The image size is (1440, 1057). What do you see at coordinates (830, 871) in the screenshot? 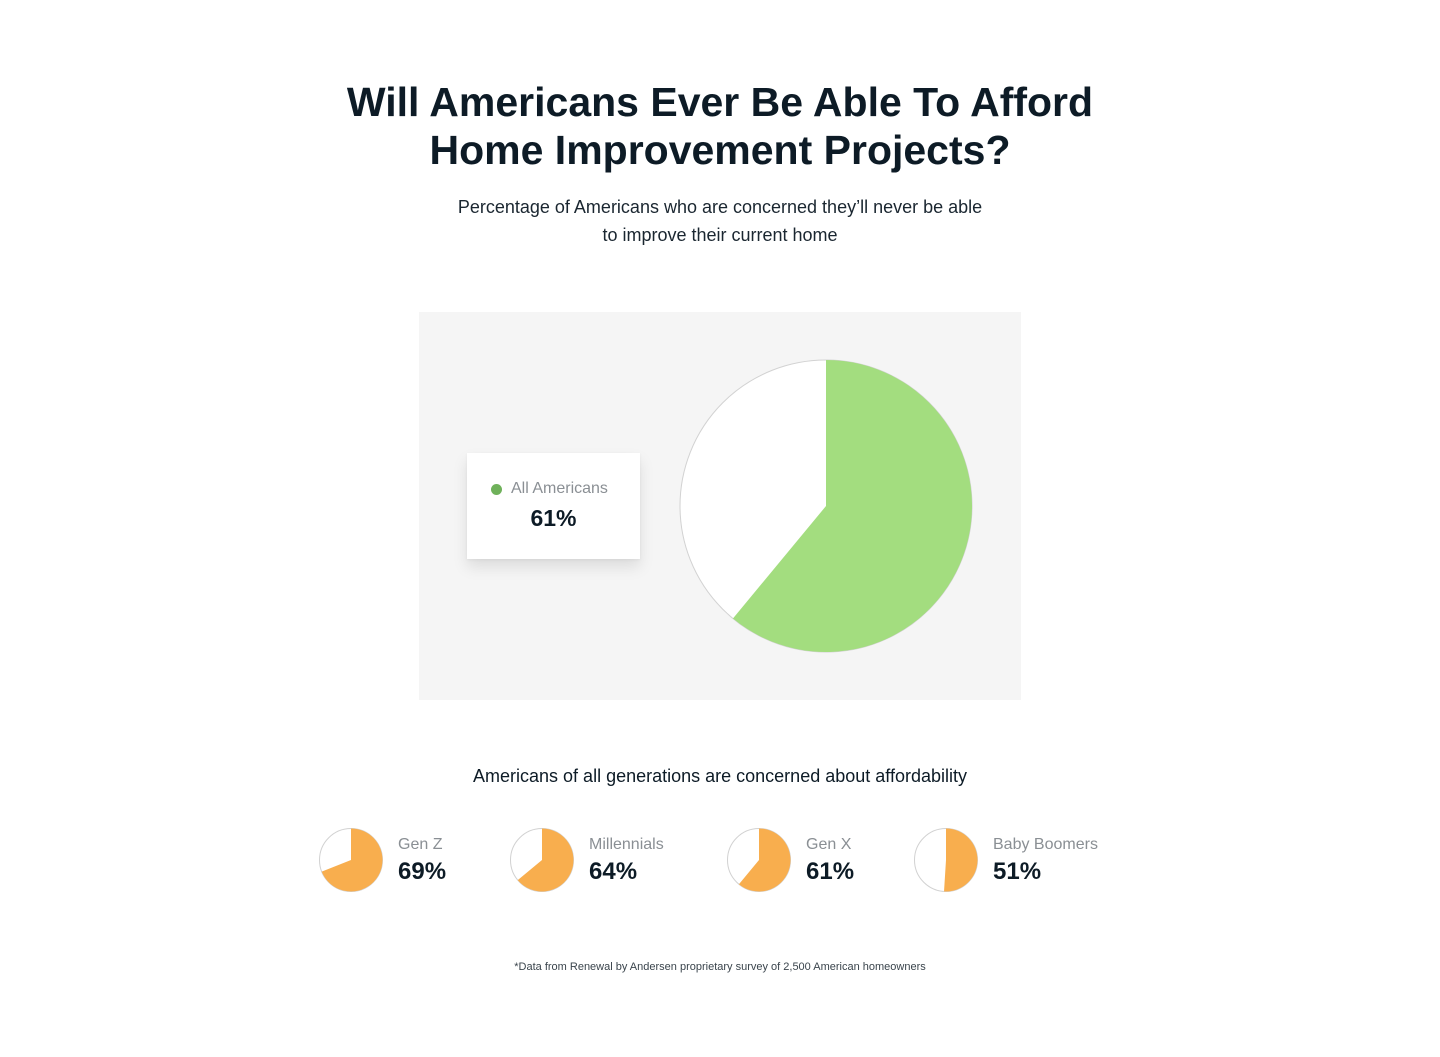
I see `generation-value: 61%` at bounding box center [830, 871].